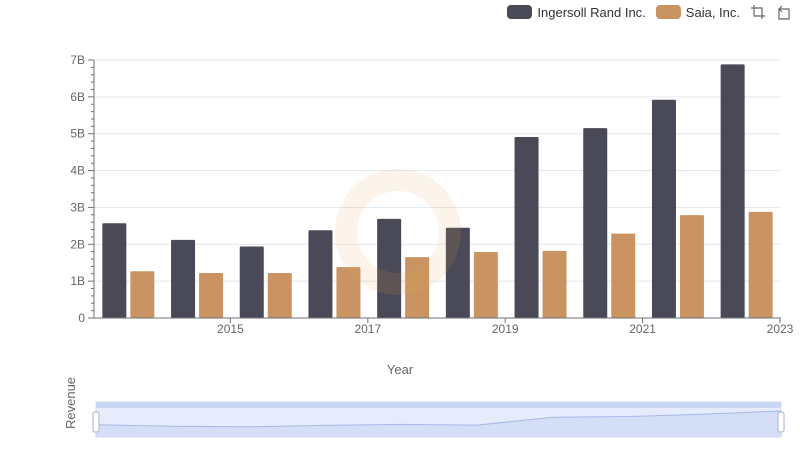 This screenshot has height=461, width=800. I want to click on zoom-move-handle, so click(438, 405).